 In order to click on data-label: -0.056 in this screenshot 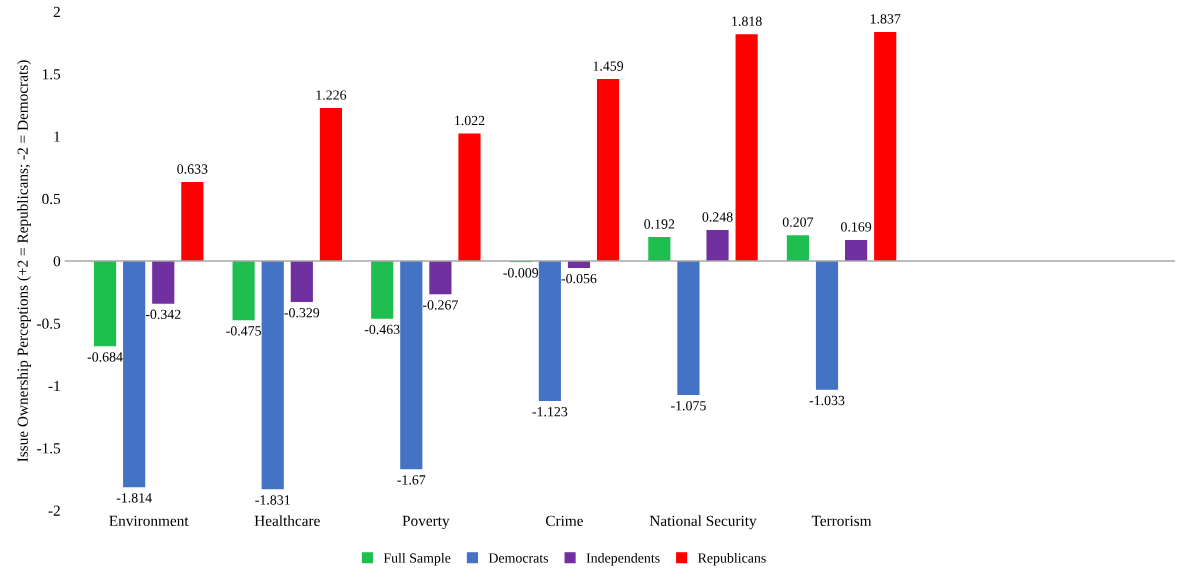, I will do `click(579, 278)`.